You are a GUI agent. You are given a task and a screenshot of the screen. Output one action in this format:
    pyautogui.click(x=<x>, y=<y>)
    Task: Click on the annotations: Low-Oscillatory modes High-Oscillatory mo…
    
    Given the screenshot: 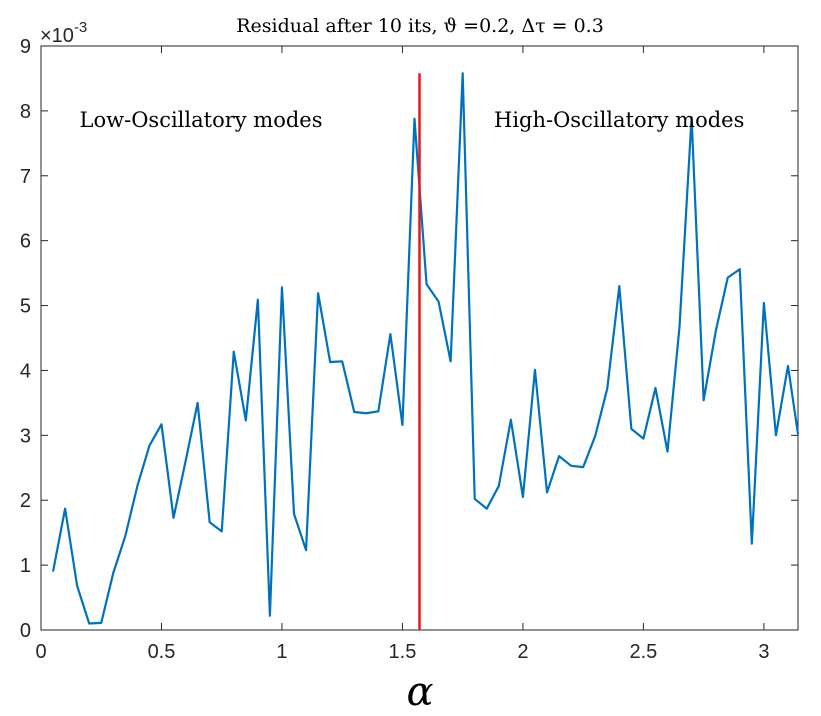 What is the action you would take?
    pyautogui.click(x=412, y=120)
    